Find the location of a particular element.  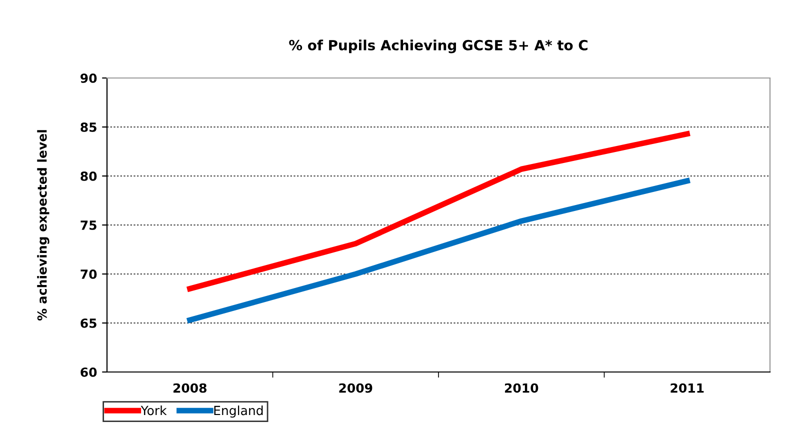

x-tick-label: 2010 is located at coordinates (521, 388).